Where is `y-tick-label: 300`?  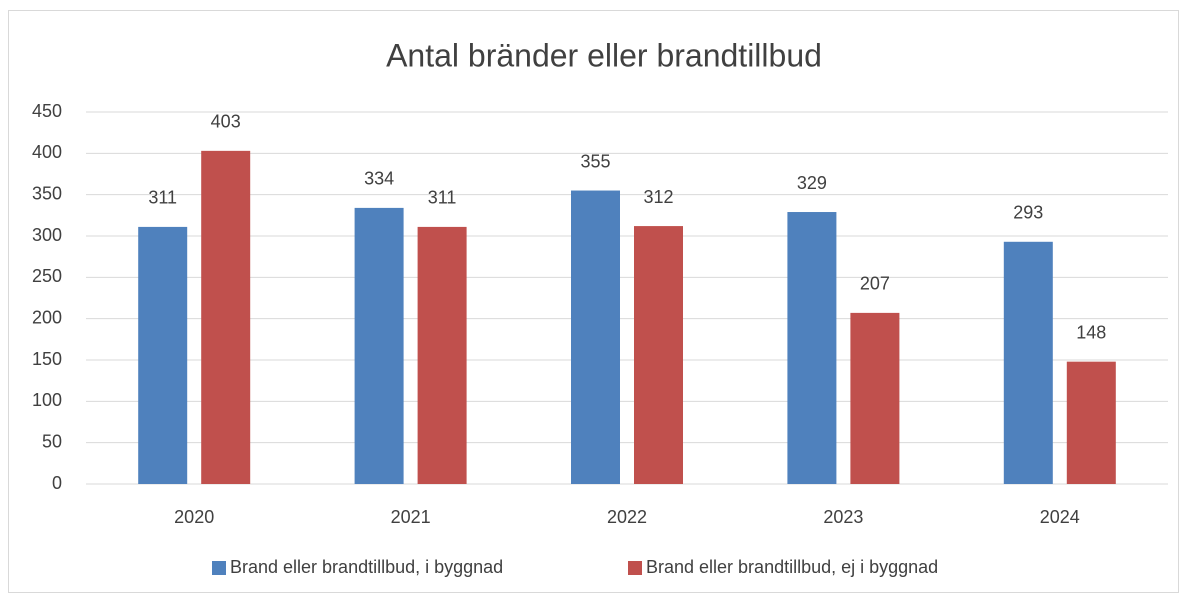 y-tick-label: 300 is located at coordinates (47, 235).